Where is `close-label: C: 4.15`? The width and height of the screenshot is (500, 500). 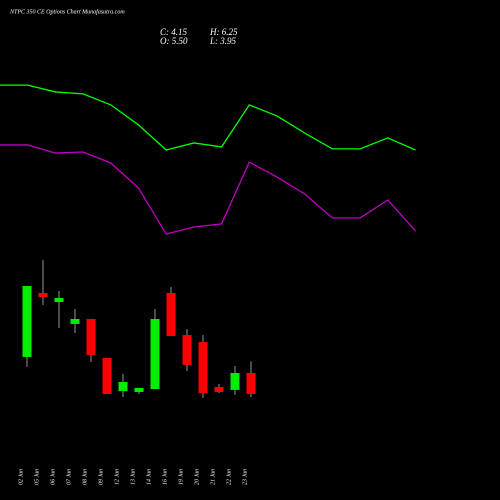
close-label: C: 4.15 is located at coordinates (174, 32).